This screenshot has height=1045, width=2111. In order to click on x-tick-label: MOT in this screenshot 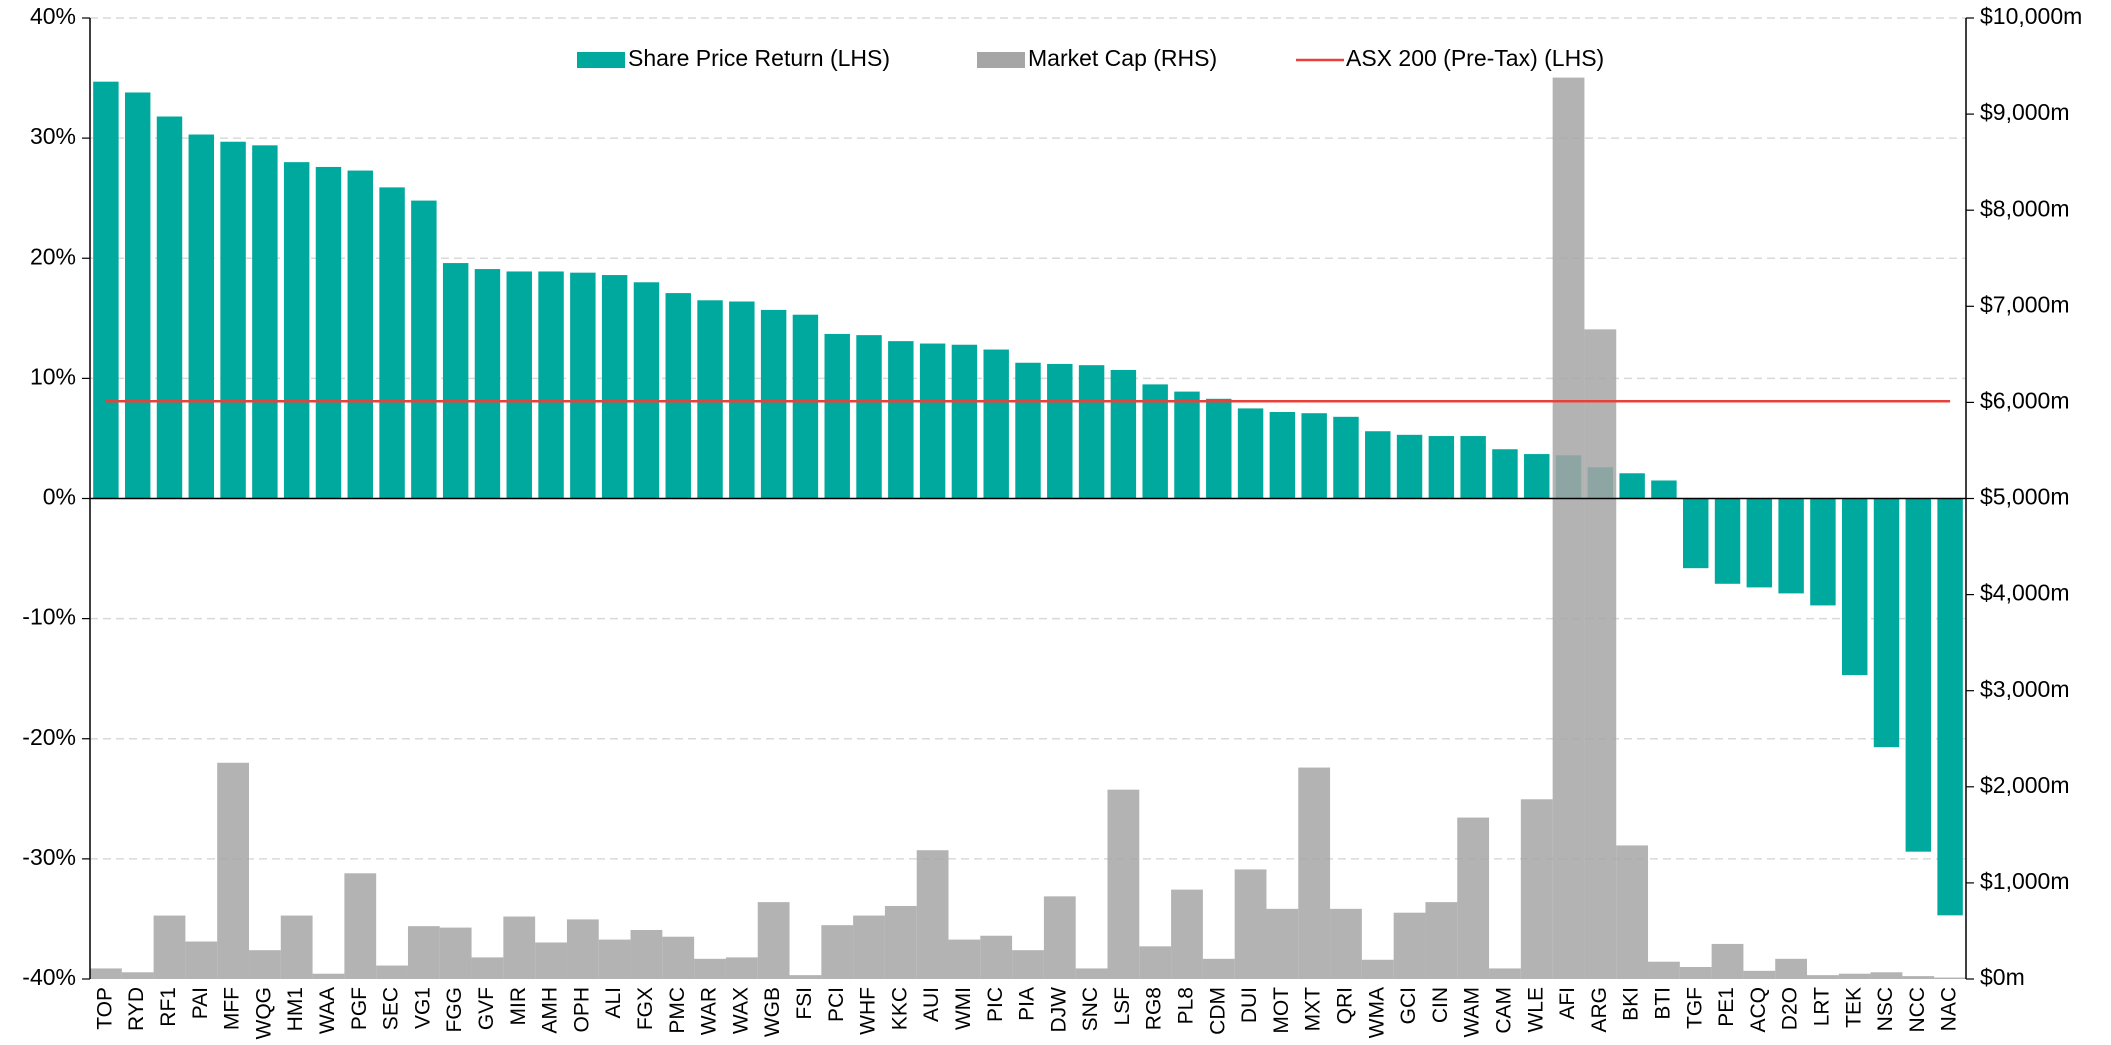, I will do `click(1281, 1010)`.